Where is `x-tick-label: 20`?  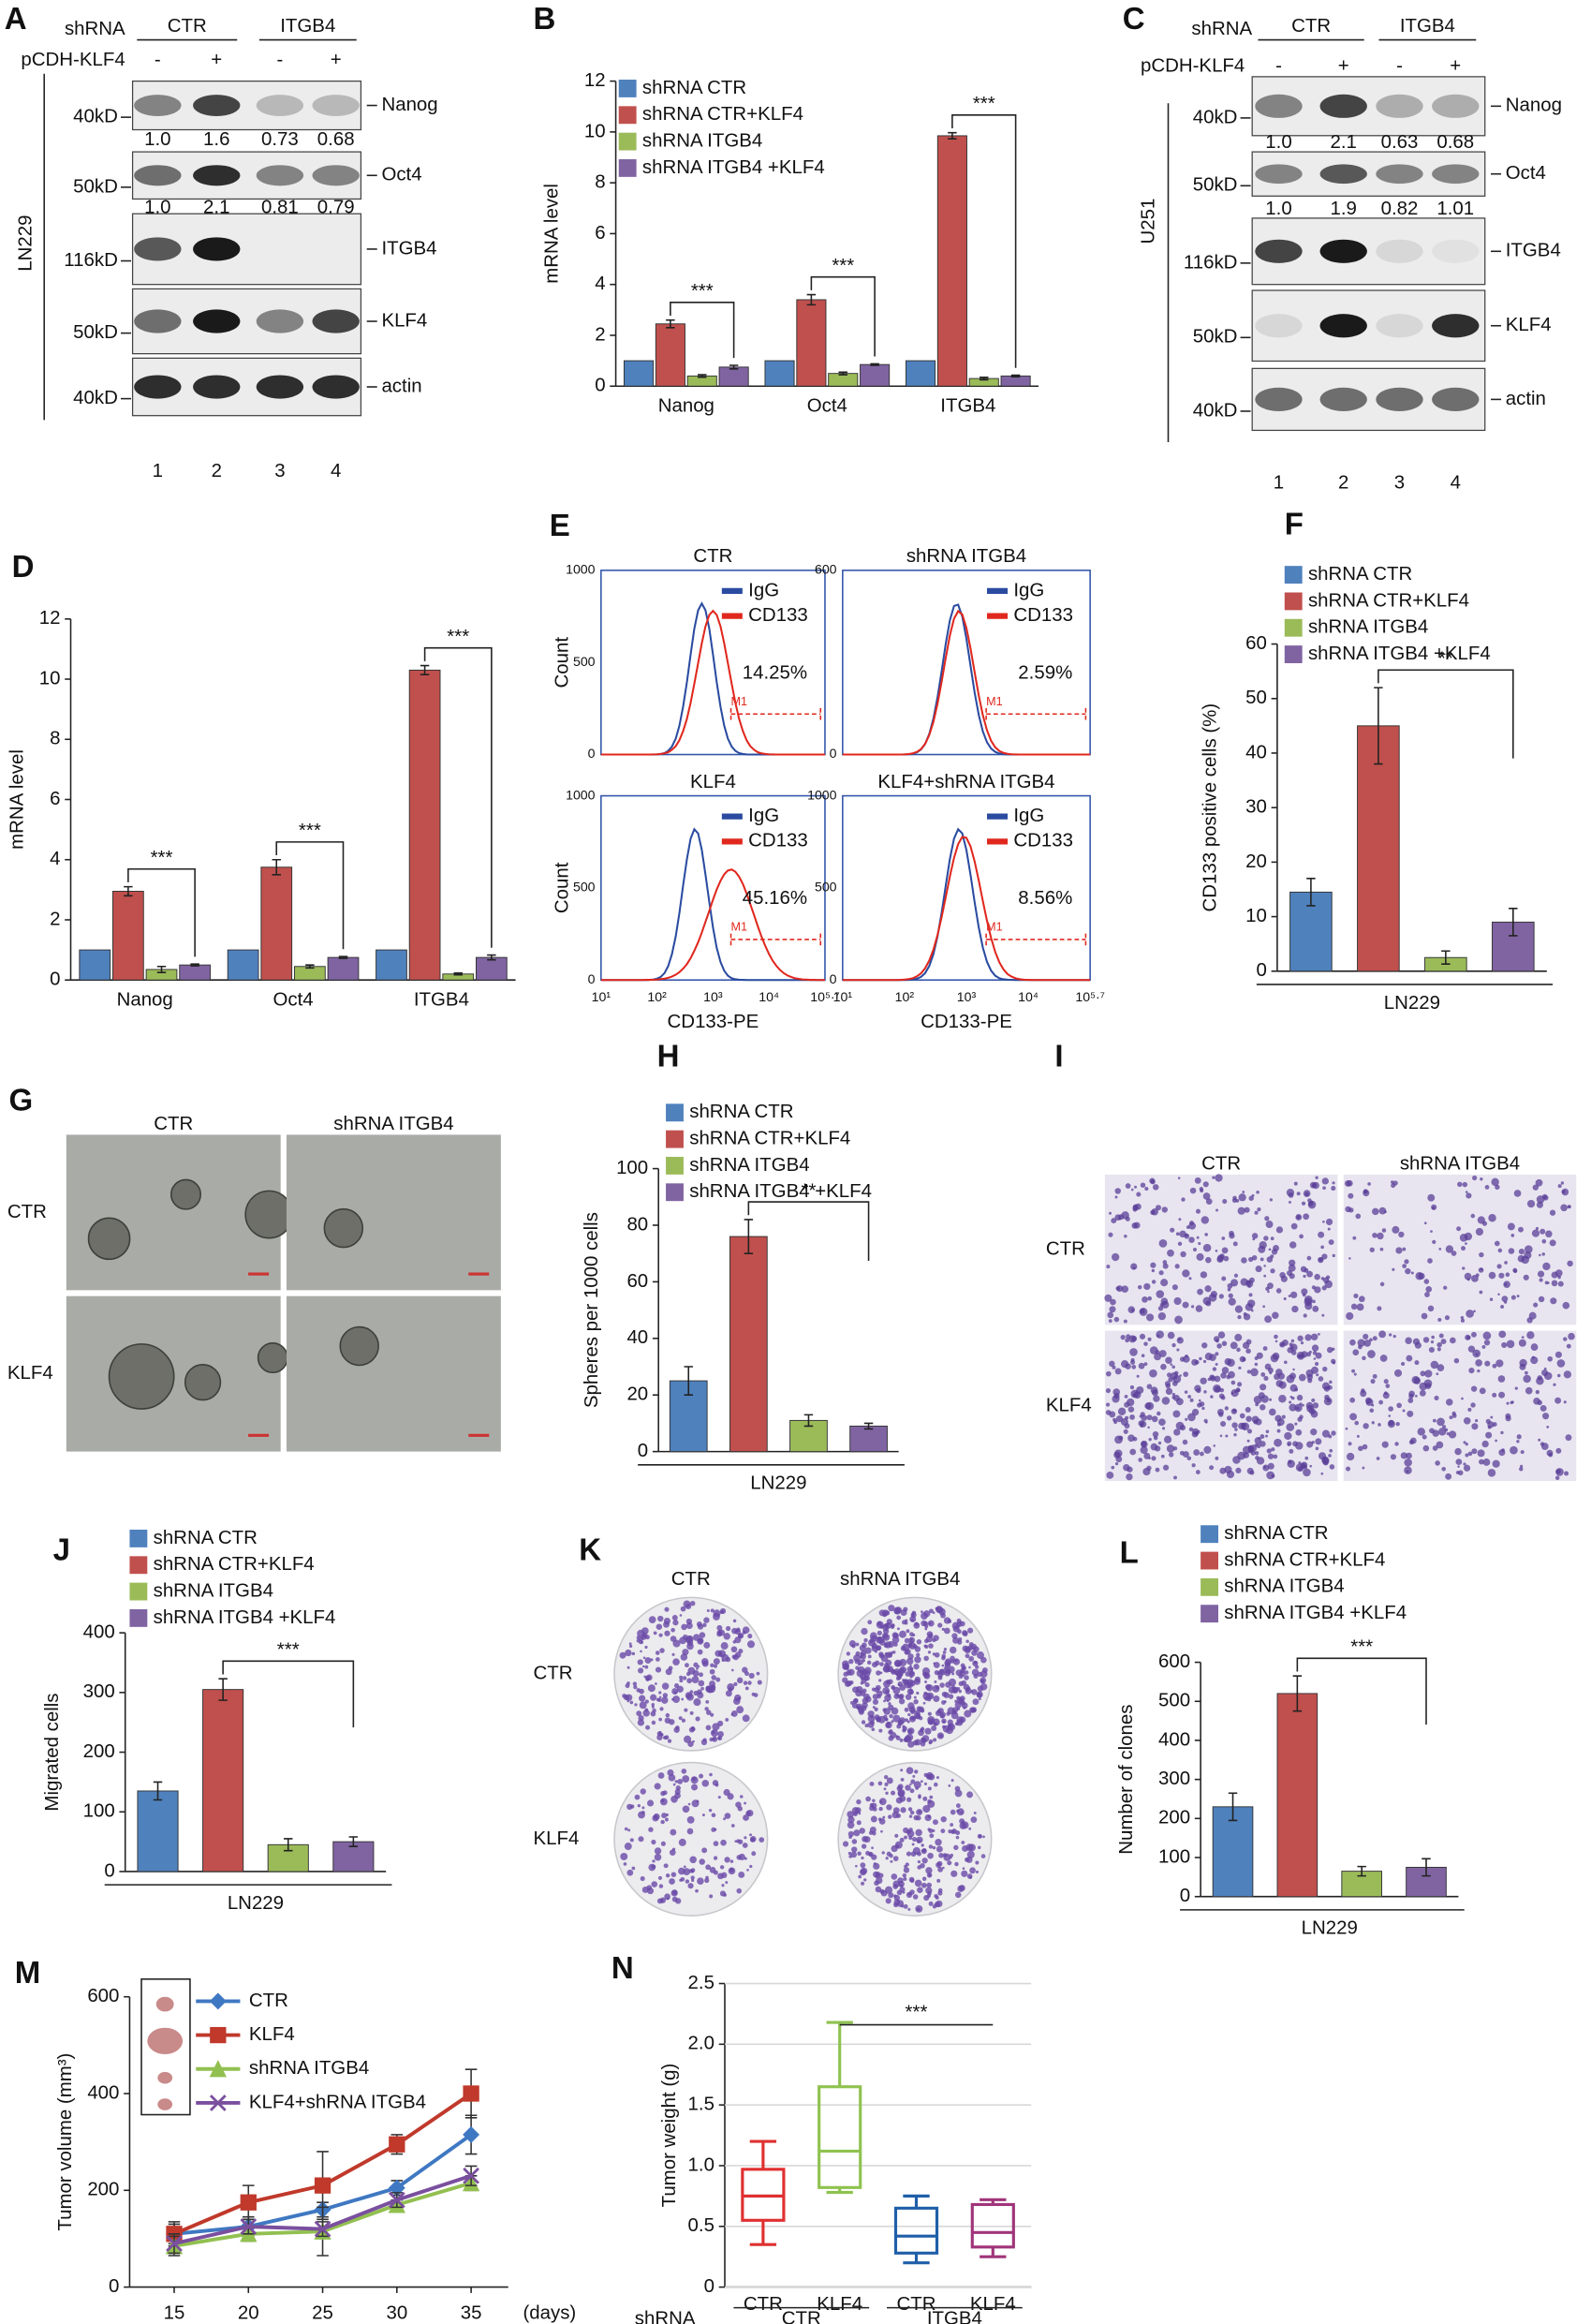 x-tick-label: 20 is located at coordinates (248, 2313).